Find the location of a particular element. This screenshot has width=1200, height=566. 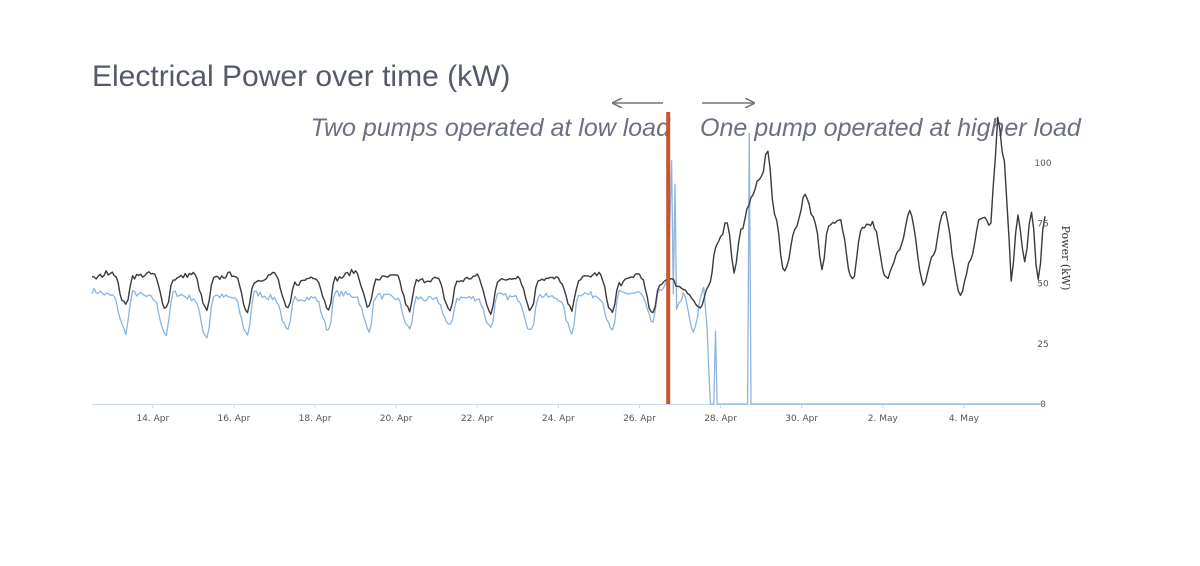

x-tick-label: 20. Apr is located at coordinates (396, 419).